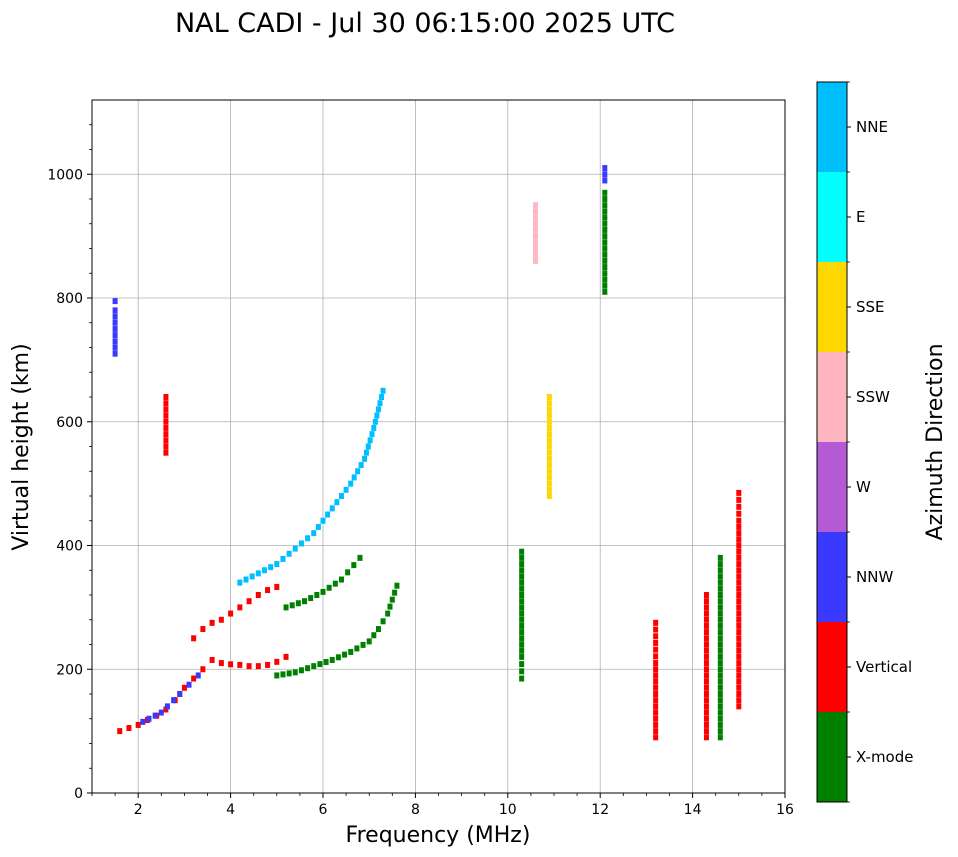  I want to click on trace-scatter-2-6-mhz, so click(166, 425).